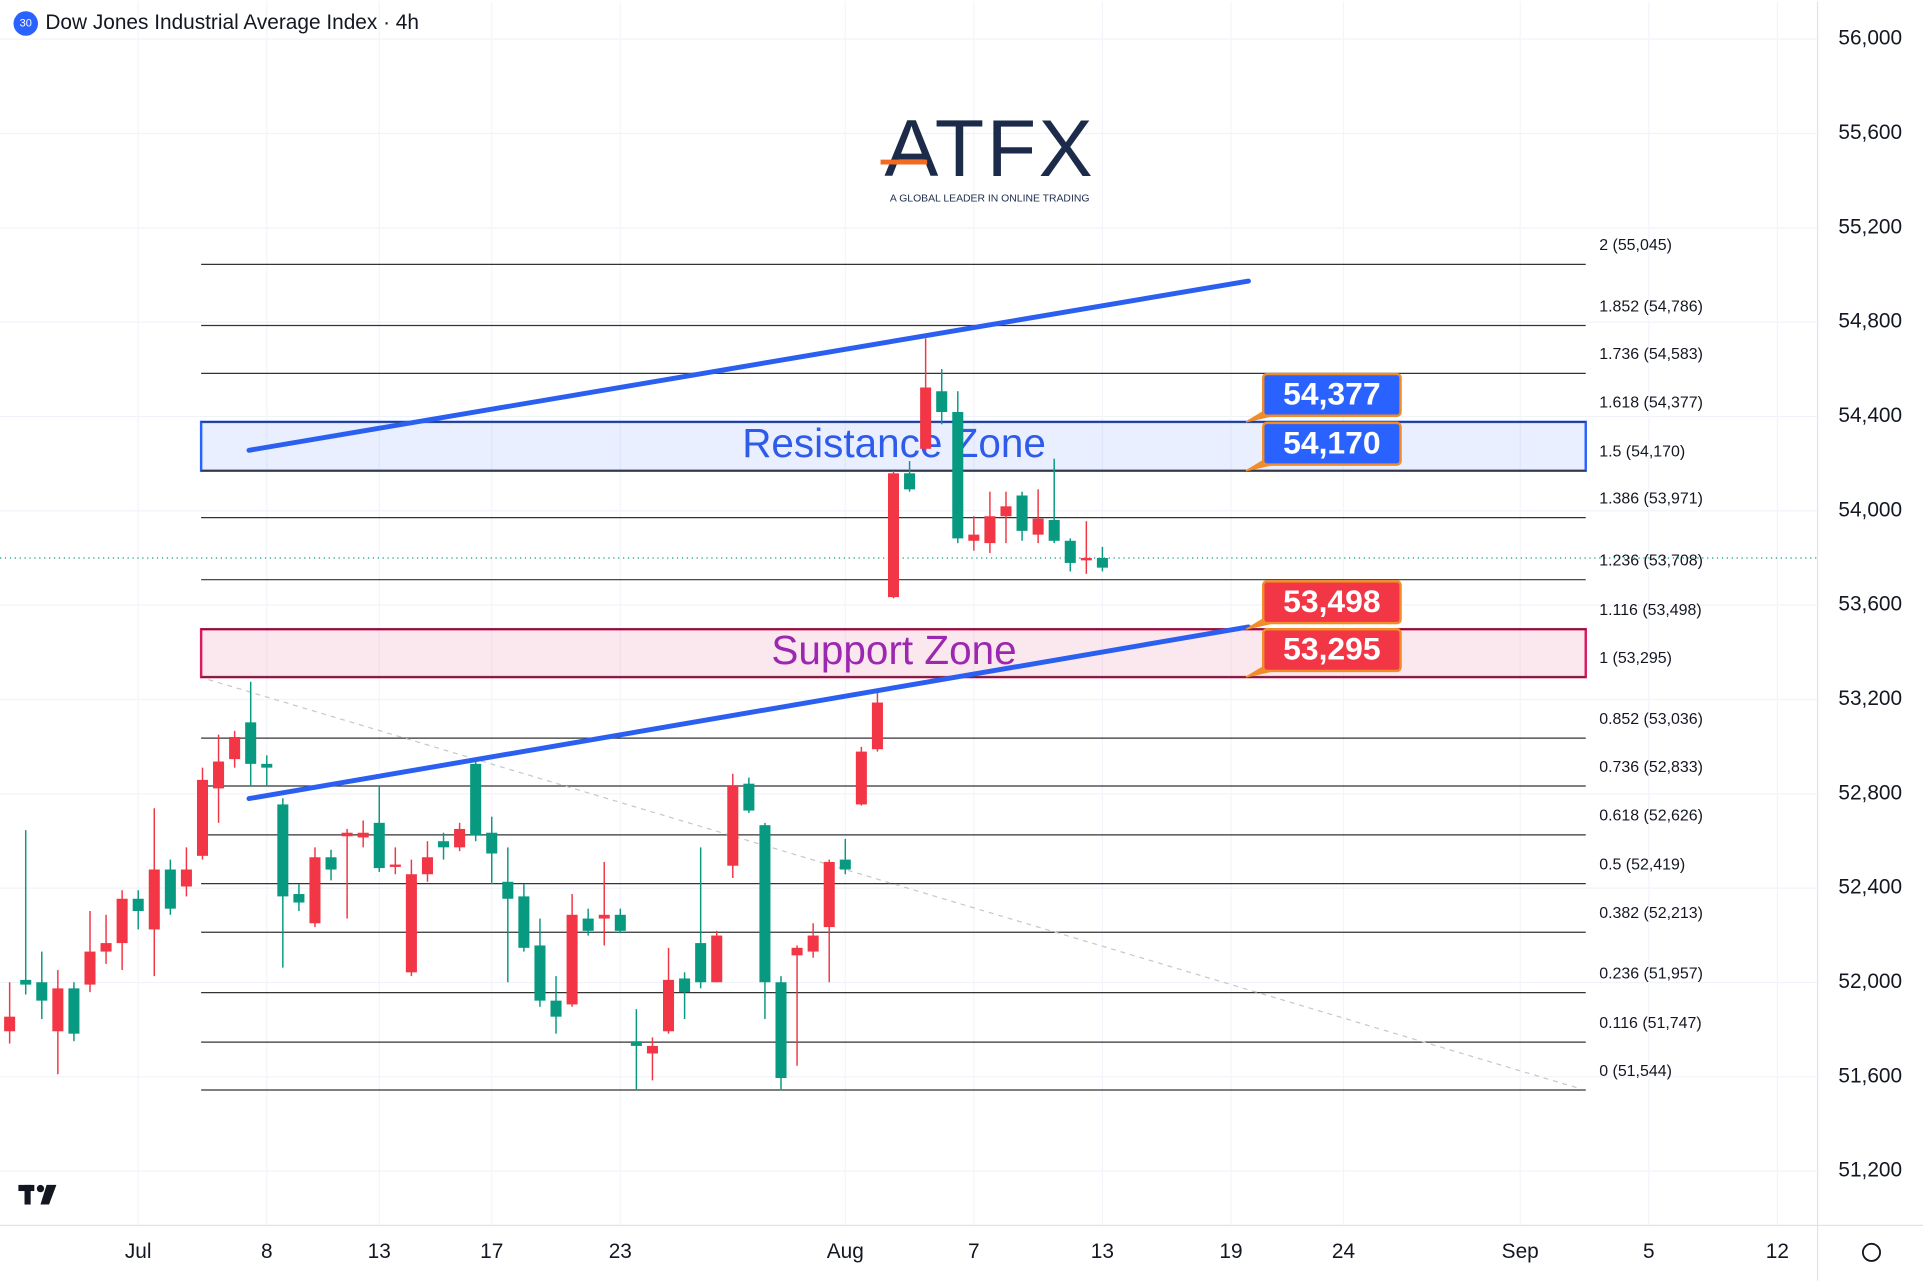  I want to click on fib-label: 1.618 (54,377), so click(1651, 403).